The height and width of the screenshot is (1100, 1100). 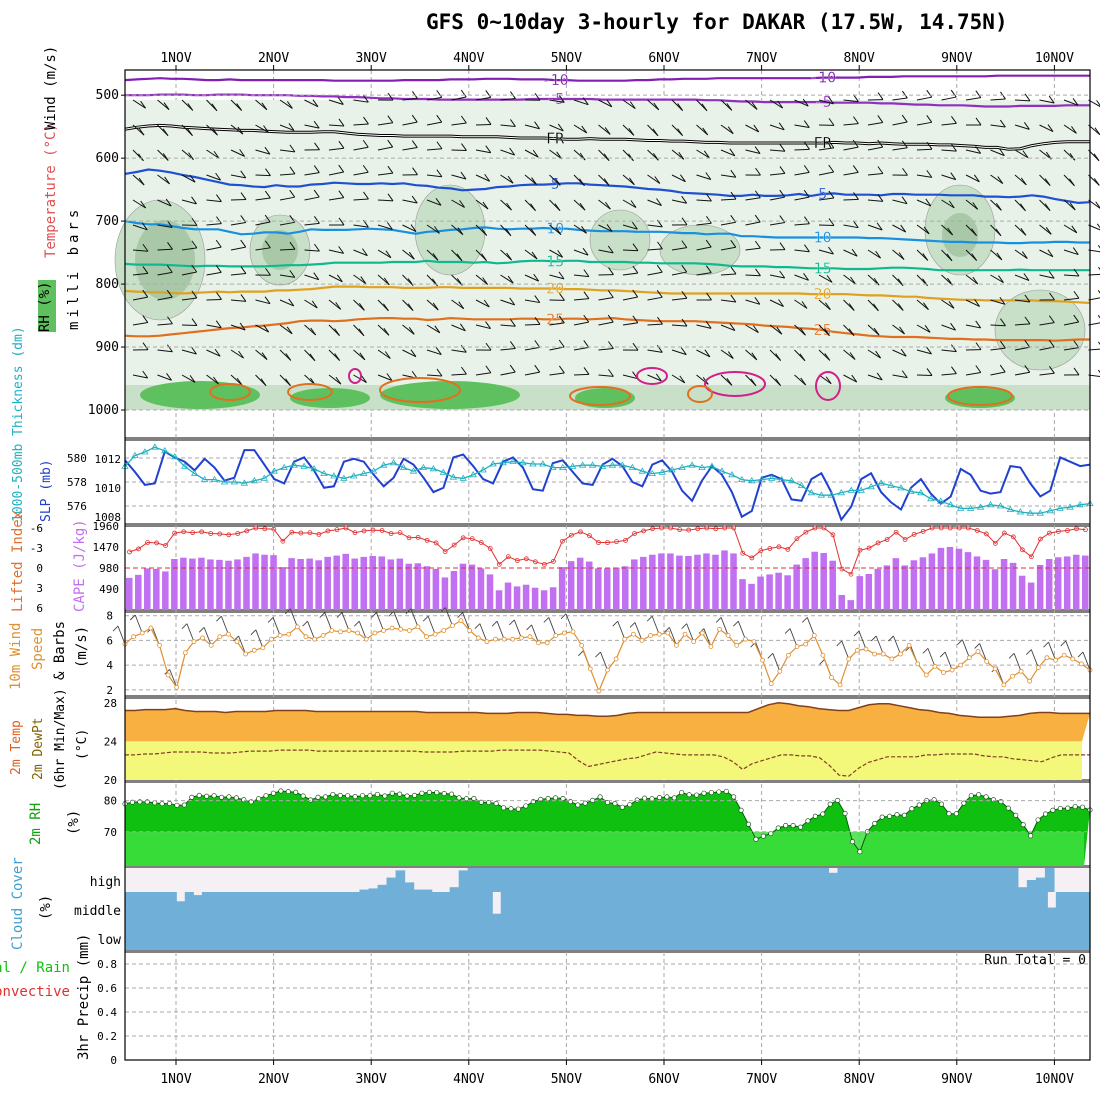 I want to click on warm-contour, so click(x=310, y=392).